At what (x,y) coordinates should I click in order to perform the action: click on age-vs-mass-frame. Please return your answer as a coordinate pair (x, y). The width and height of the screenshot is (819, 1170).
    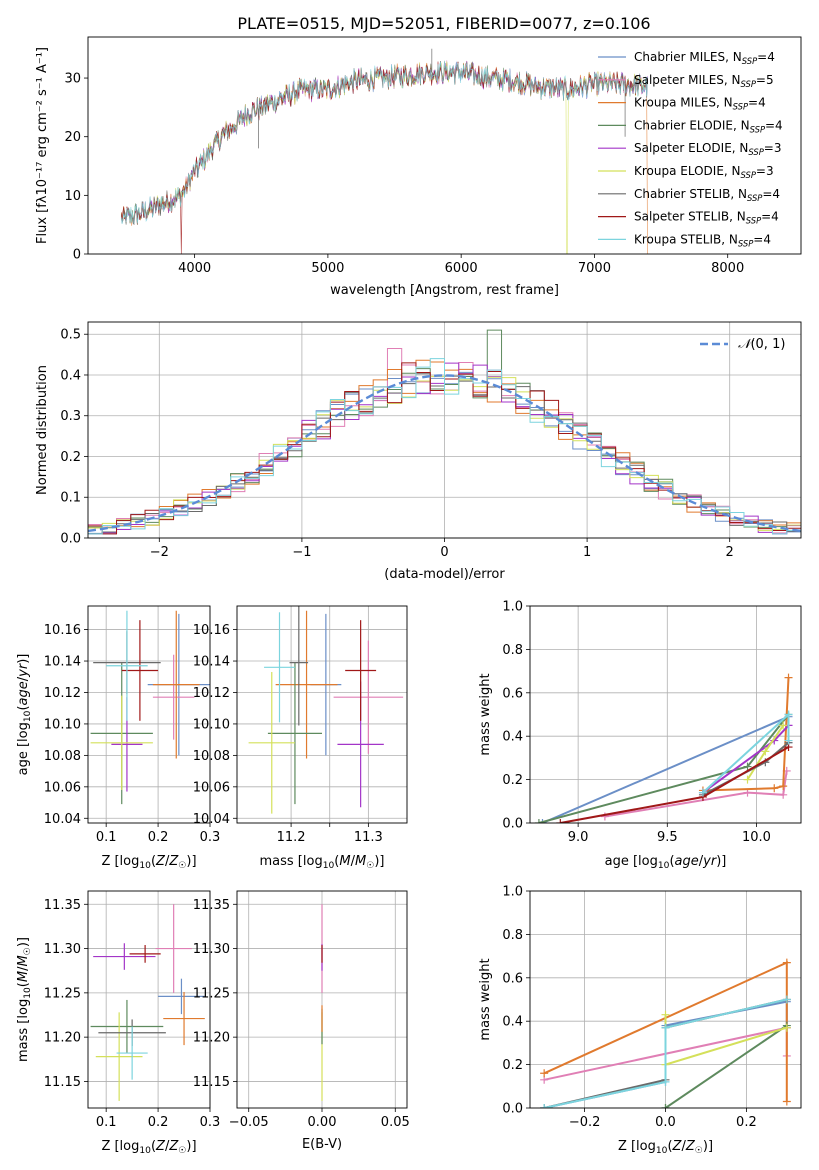
    Looking at the image, I should click on (322, 714).